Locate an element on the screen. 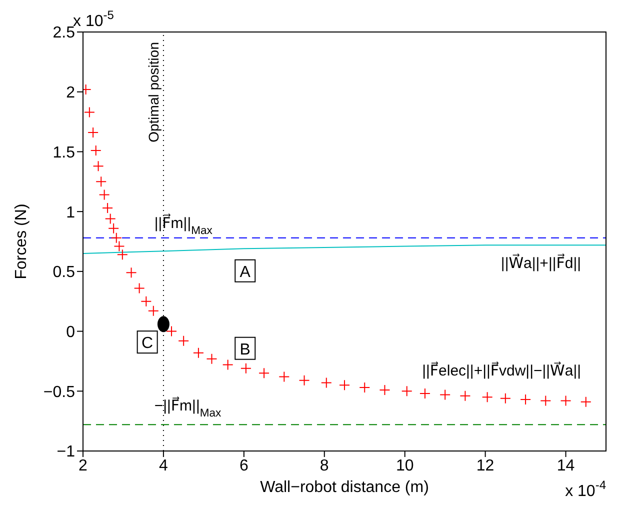 This screenshot has width=636, height=508. y-tick-label: 0.5 is located at coordinates (64, 273).